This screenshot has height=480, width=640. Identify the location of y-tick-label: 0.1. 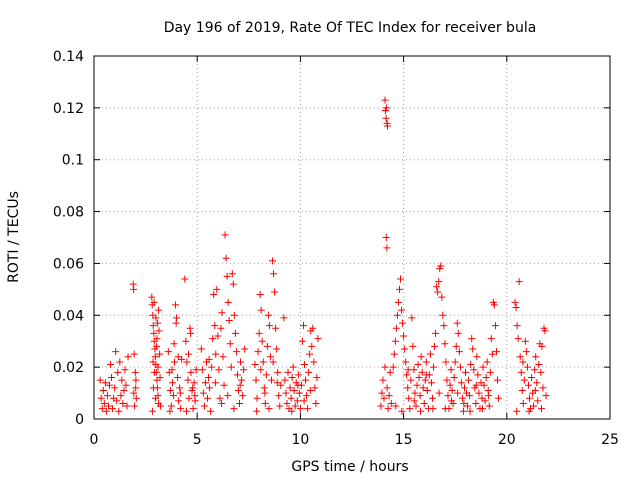
(73, 161).